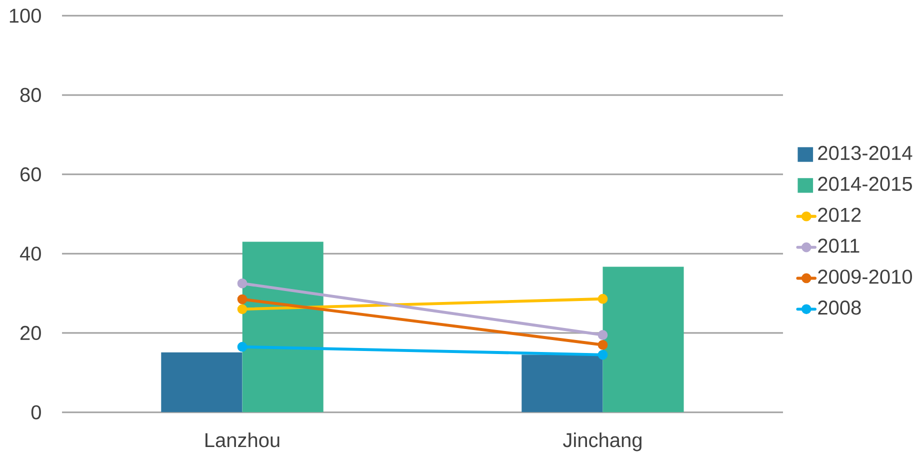 The width and height of the screenshot is (914, 460). What do you see at coordinates (839, 307) in the screenshot?
I see `legend-label: 2008` at bounding box center [839, 307].